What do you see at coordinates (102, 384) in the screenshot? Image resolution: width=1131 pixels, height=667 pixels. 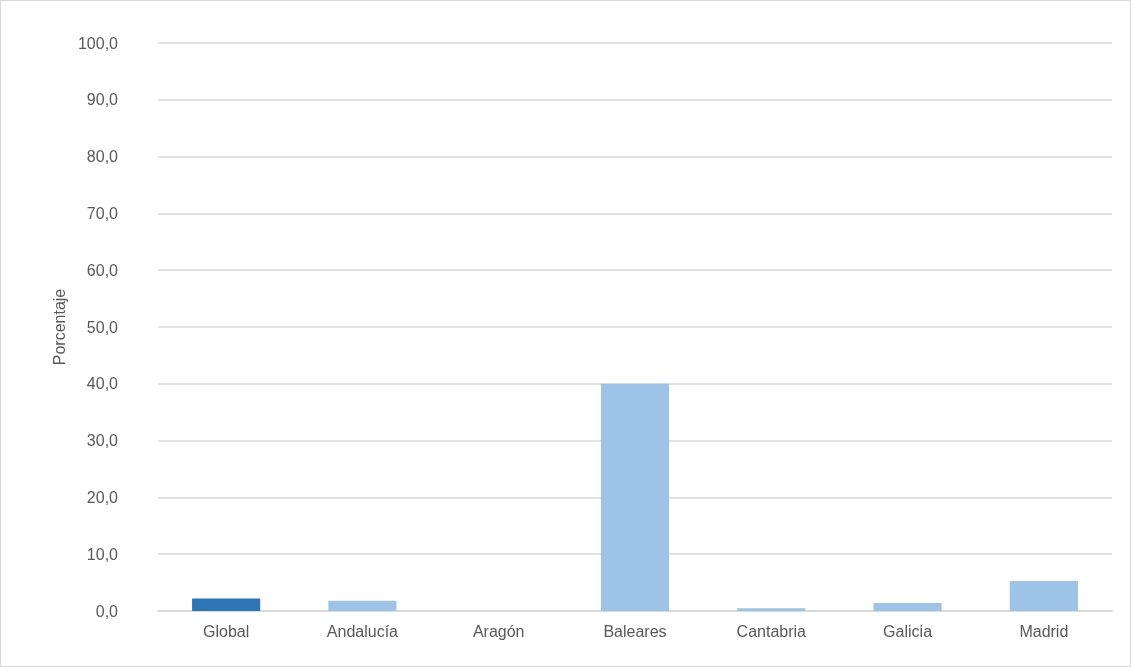 I see `y-tick-label: 40,0` at bounding box center [102, 384].